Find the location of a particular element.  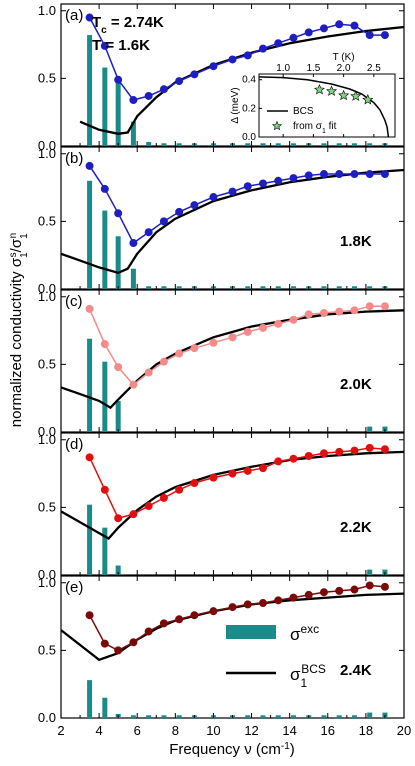

inset-x-tick-label: 1.0 is located at coordinates (283, 68).